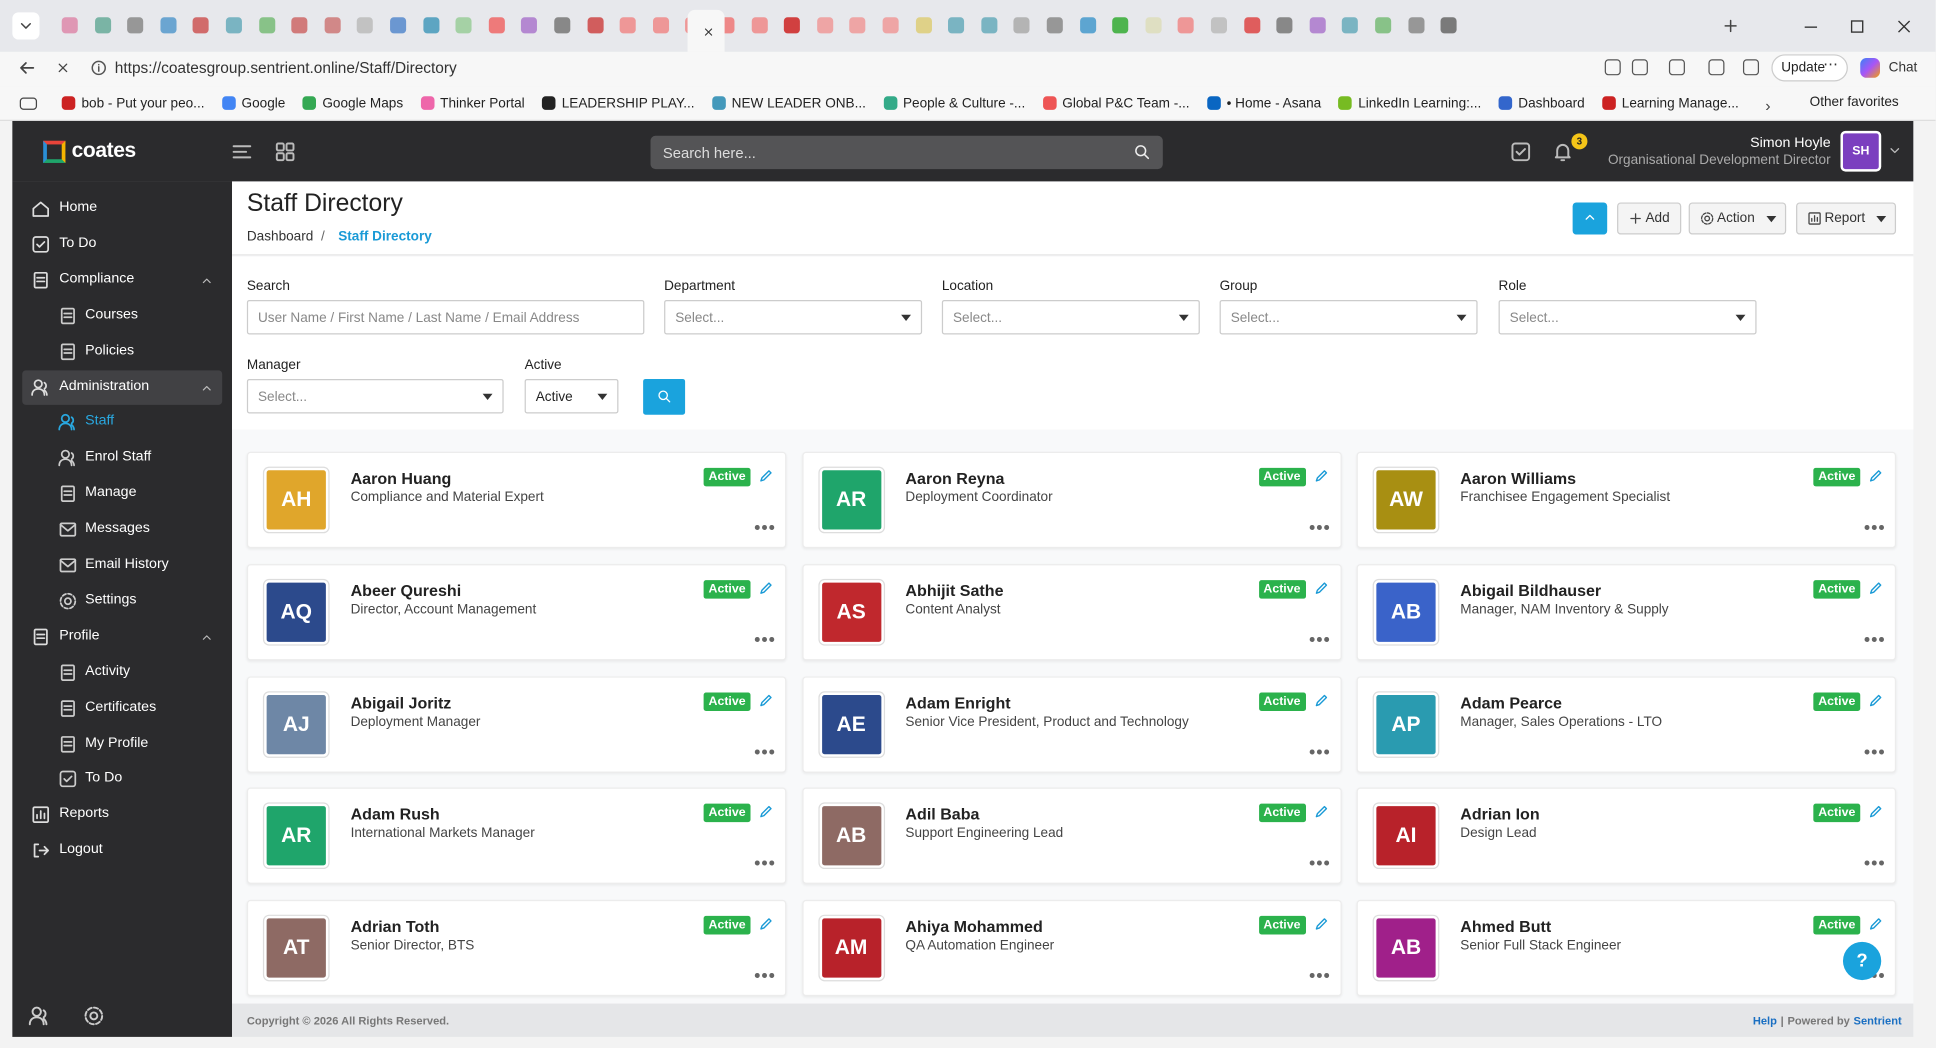  I want to click on nav-sub-item: Certificates, so click(121, 707).